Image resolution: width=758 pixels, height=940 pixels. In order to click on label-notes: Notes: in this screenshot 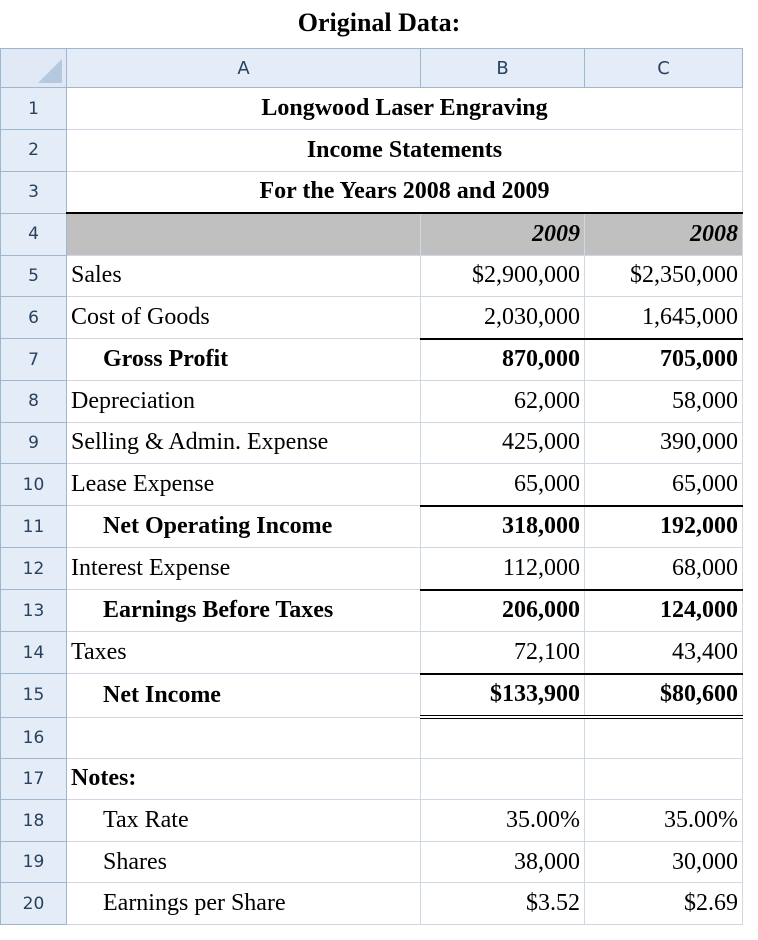, I will do `click(243, 779)`.